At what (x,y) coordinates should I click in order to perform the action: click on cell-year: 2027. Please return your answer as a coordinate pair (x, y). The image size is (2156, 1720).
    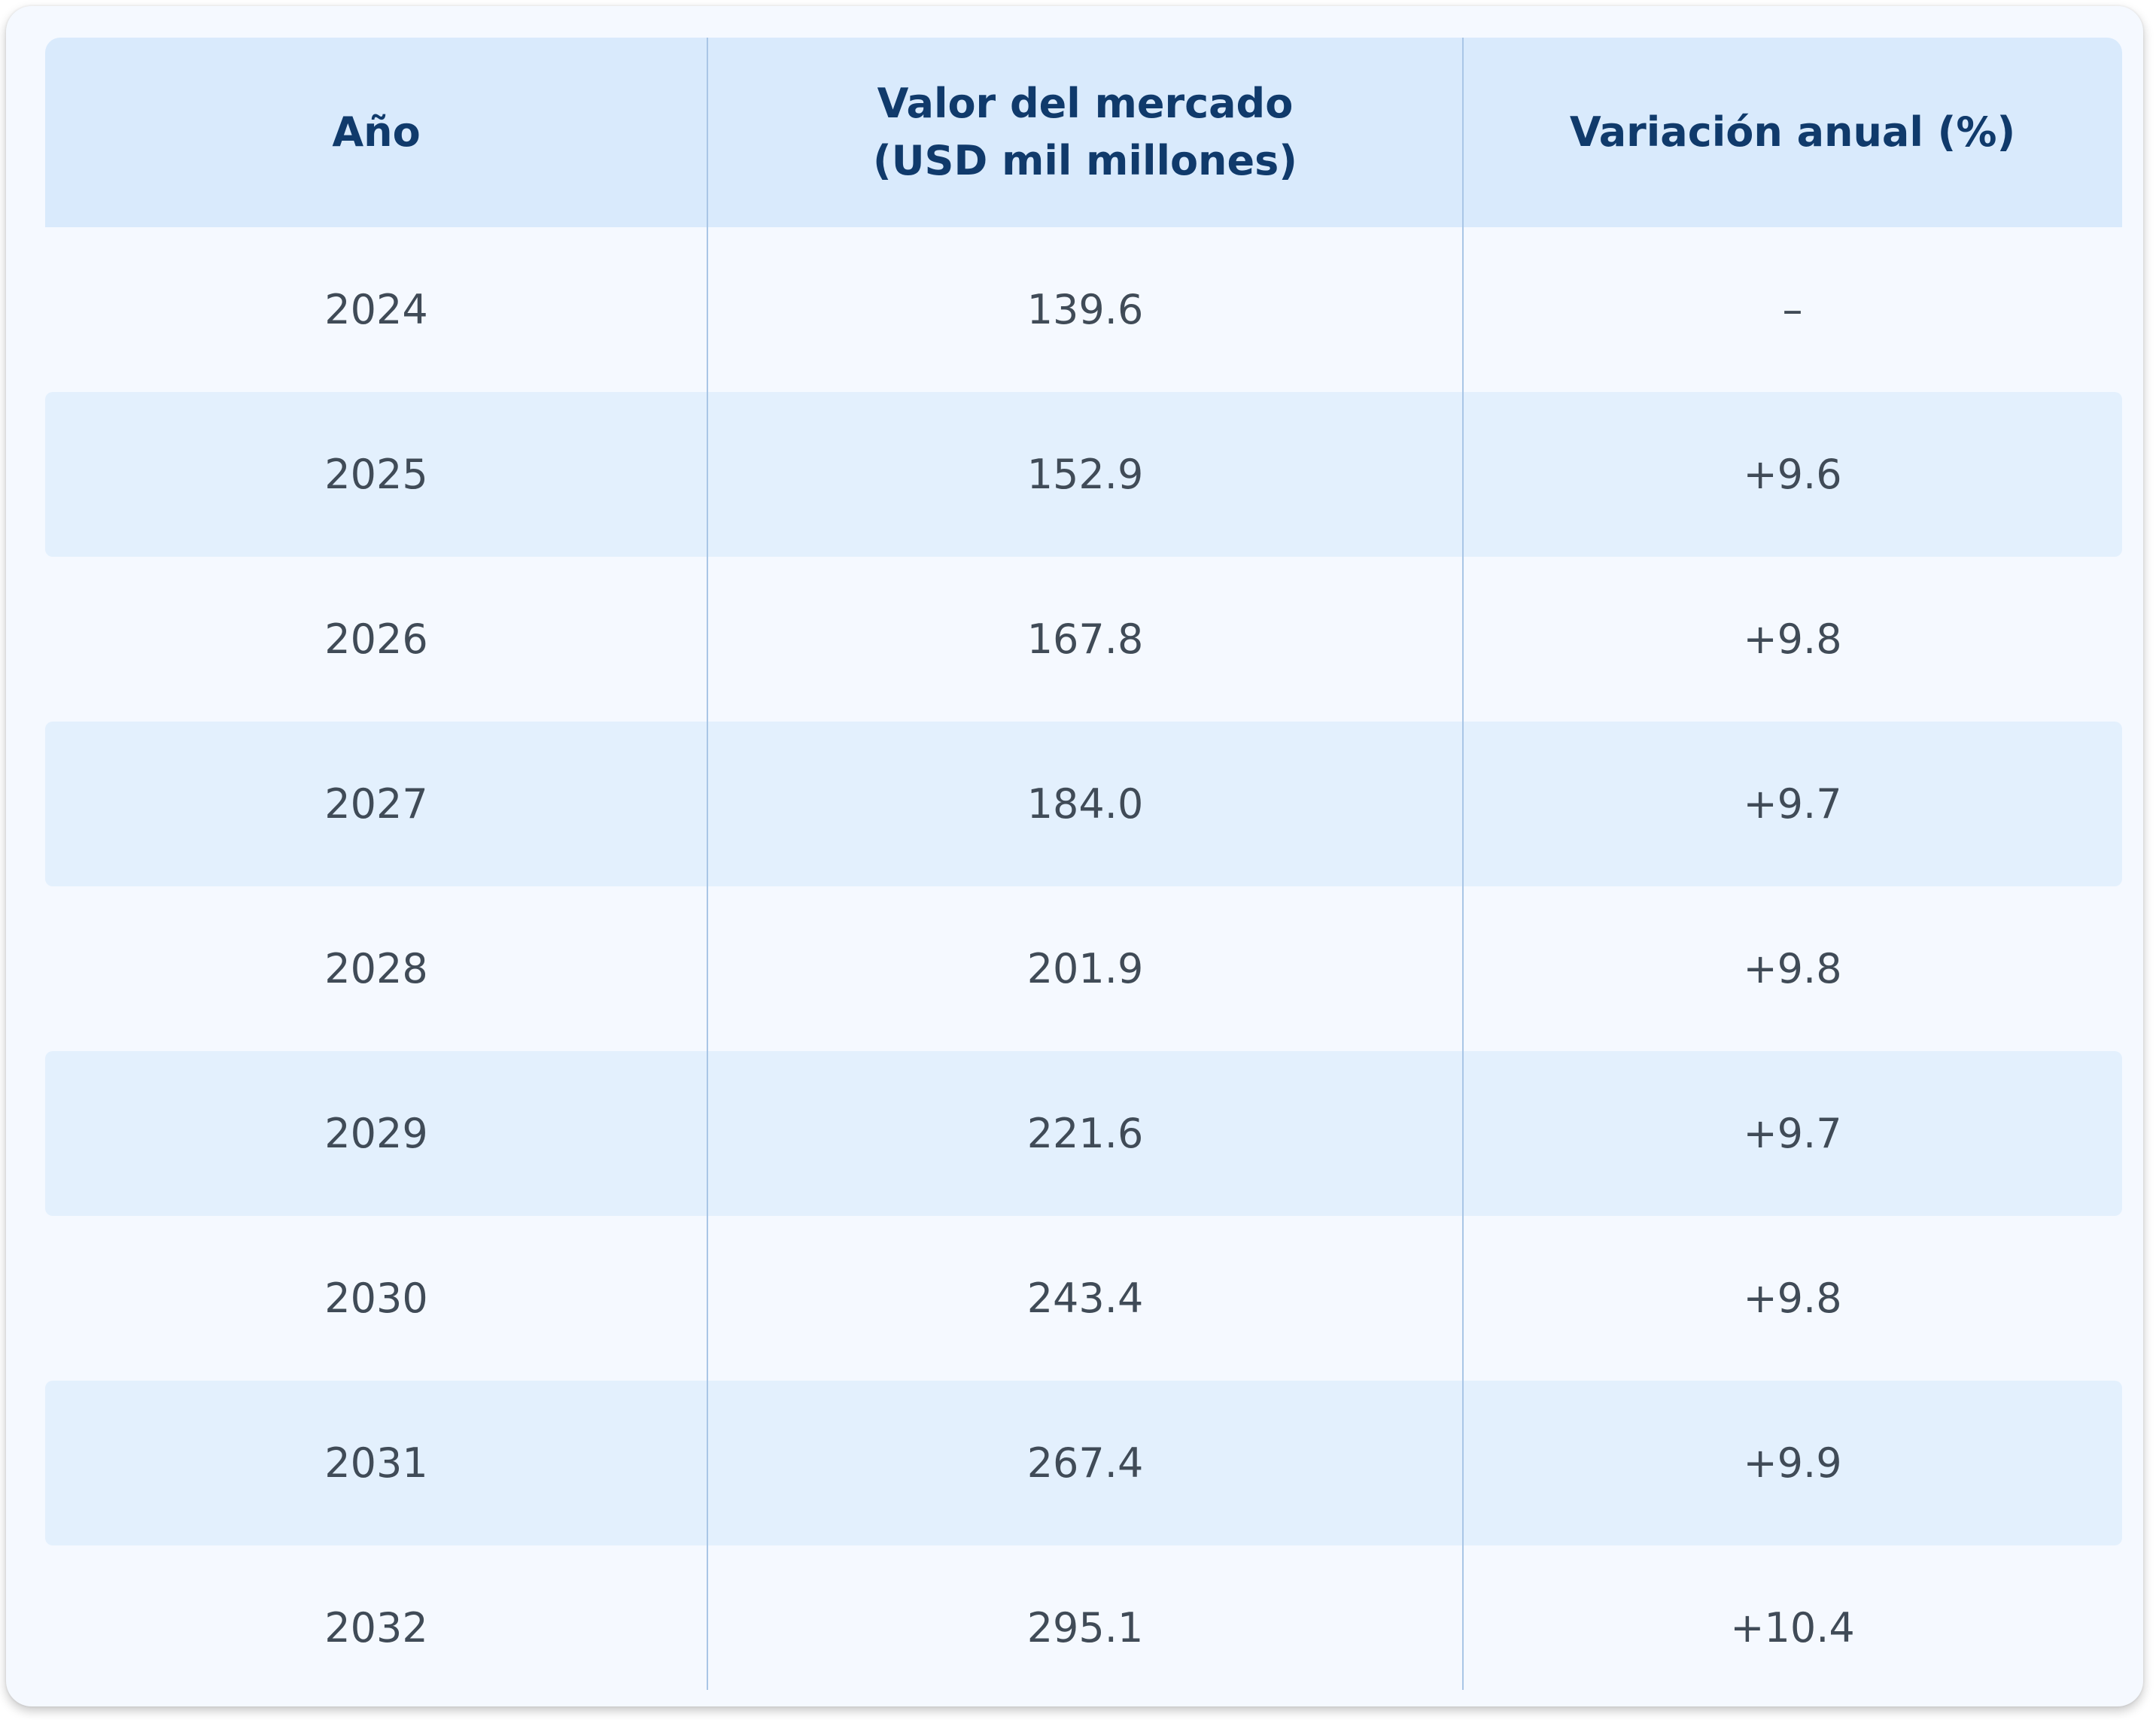
    Looking at the image, I should click on (376, 804).